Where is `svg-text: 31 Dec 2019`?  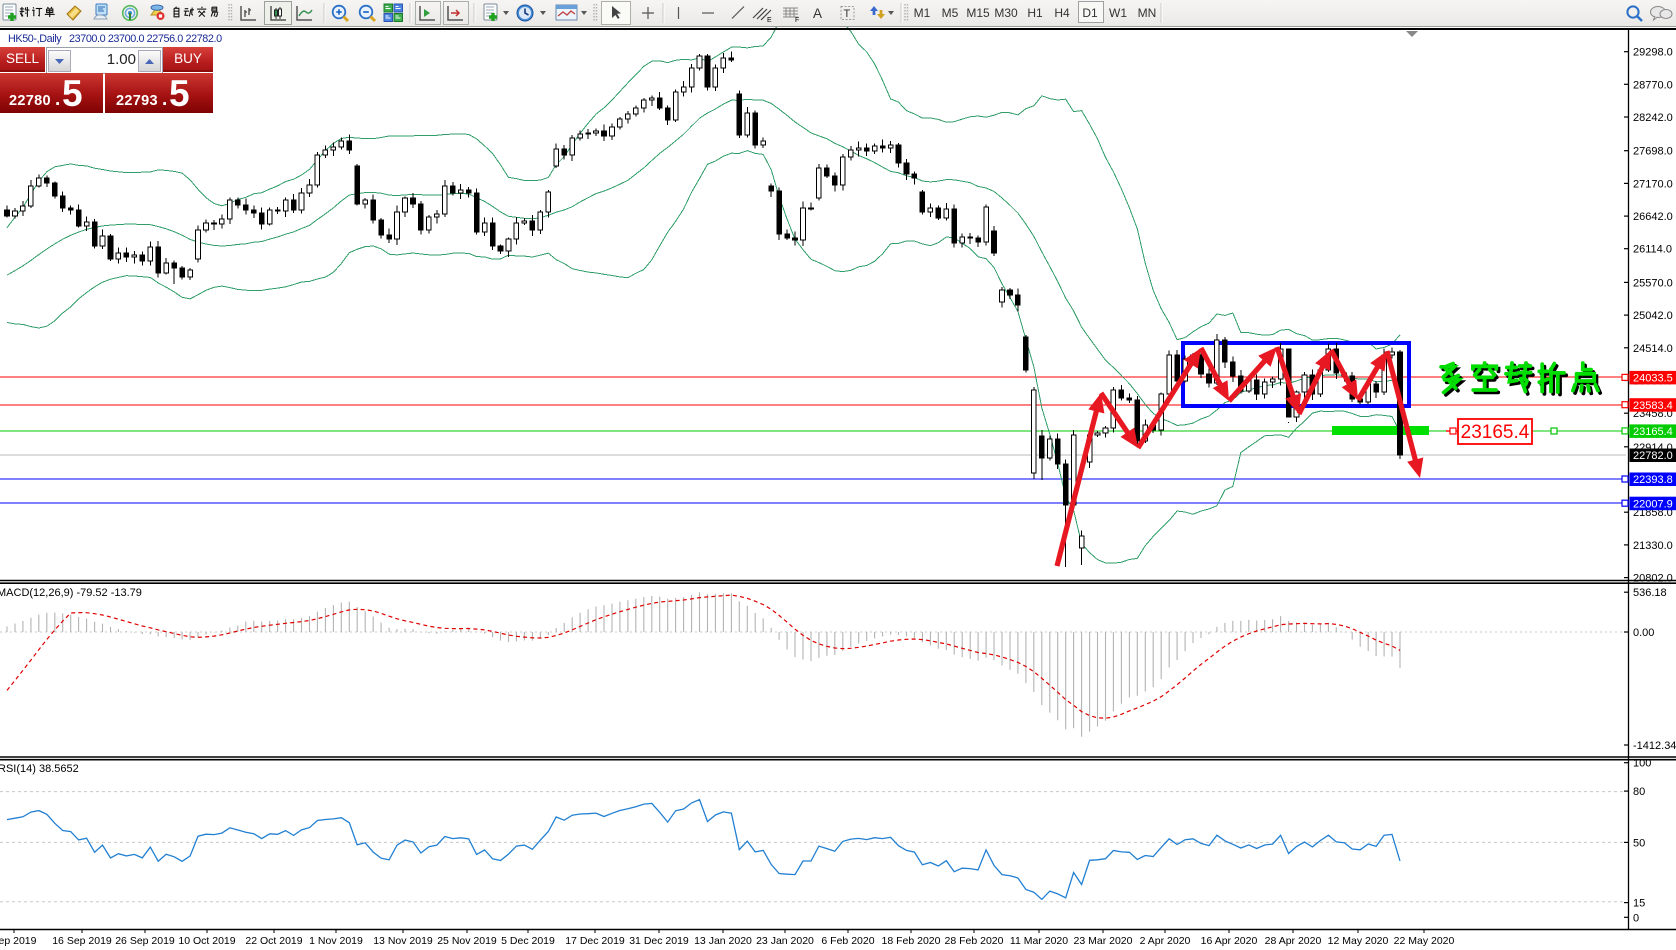 svg-text: 31 Dec 2019 is located at coordinates (659, 941).